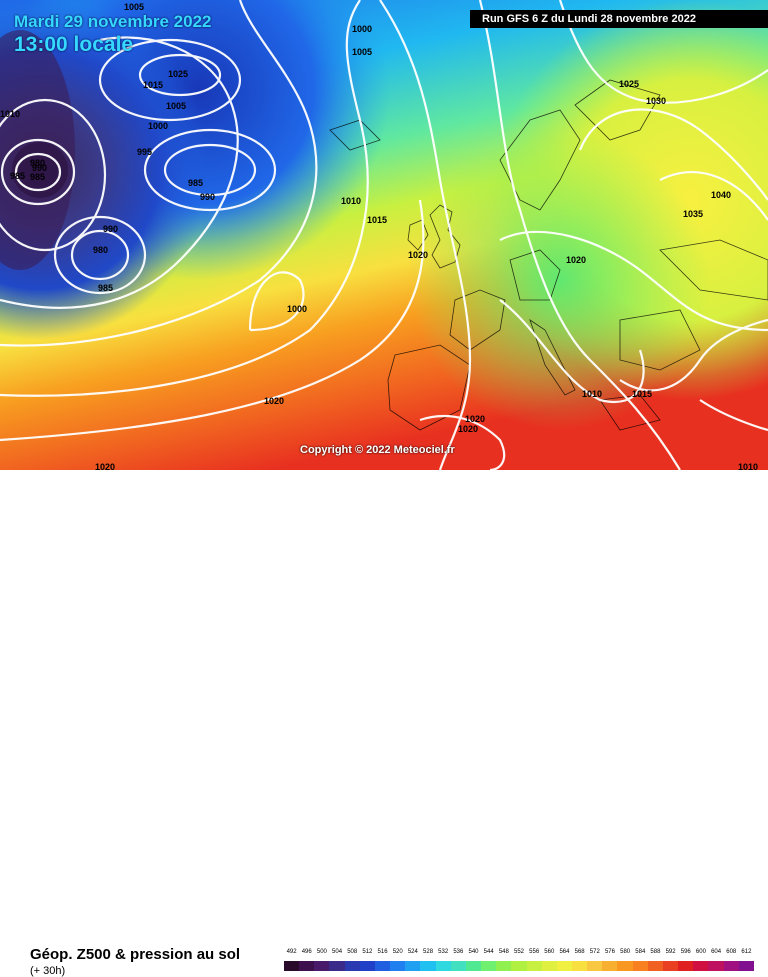 Image resolution: width=768 pixels, height=977 pixels. What do you see at coordinates (144, 152) in the screenshot?
I see `isobar-label: 995` at bounding box center [144, 152].